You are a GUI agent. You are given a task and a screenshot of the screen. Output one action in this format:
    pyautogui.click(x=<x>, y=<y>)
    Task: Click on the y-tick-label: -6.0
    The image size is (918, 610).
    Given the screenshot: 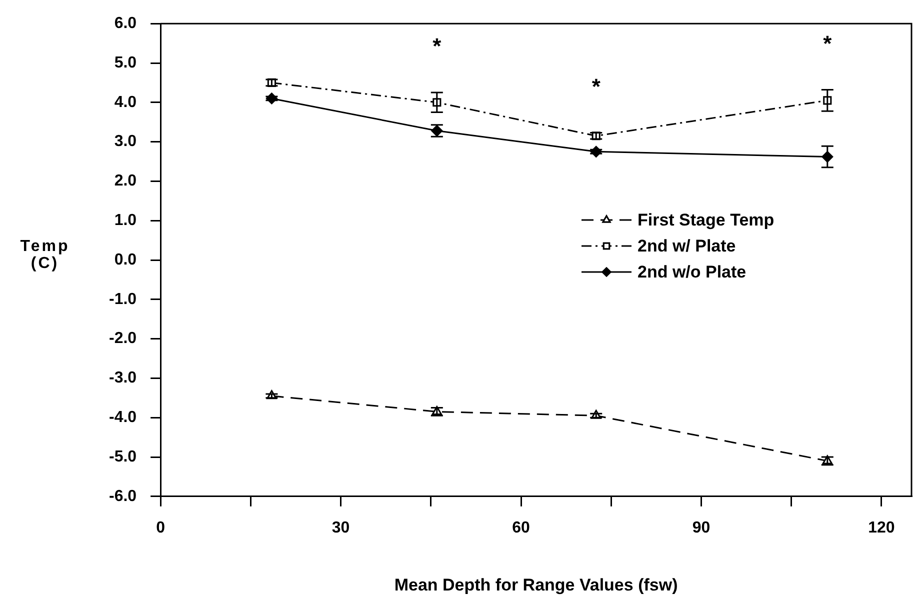 What is the action you would take?
    pyautogui.click(x=122, y=496)
    